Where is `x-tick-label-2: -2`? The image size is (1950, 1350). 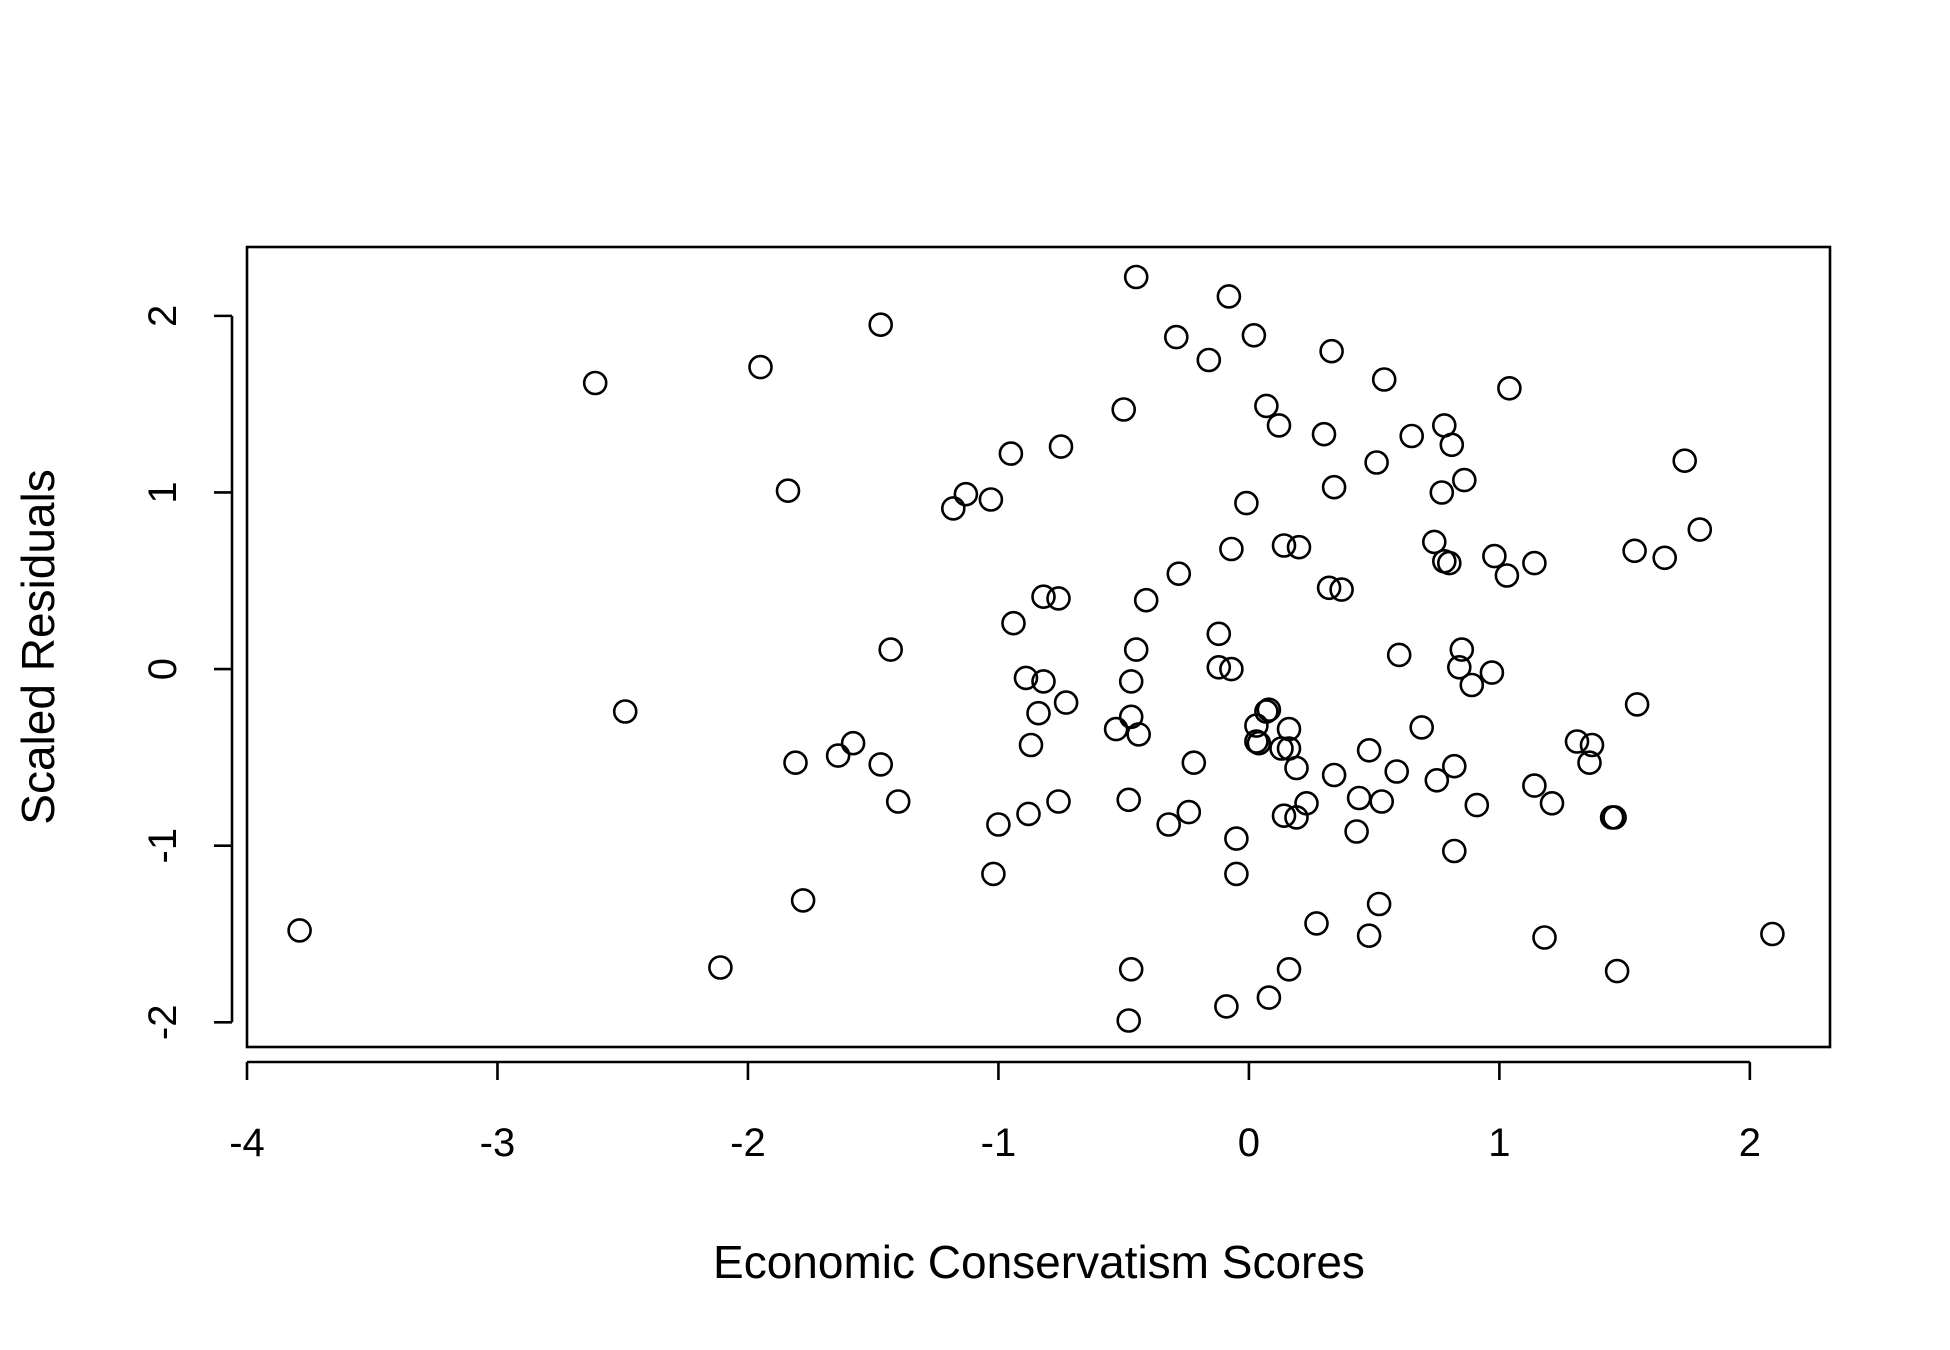 x-tick-label-2: -2 is located at coordinates (748, 1143).